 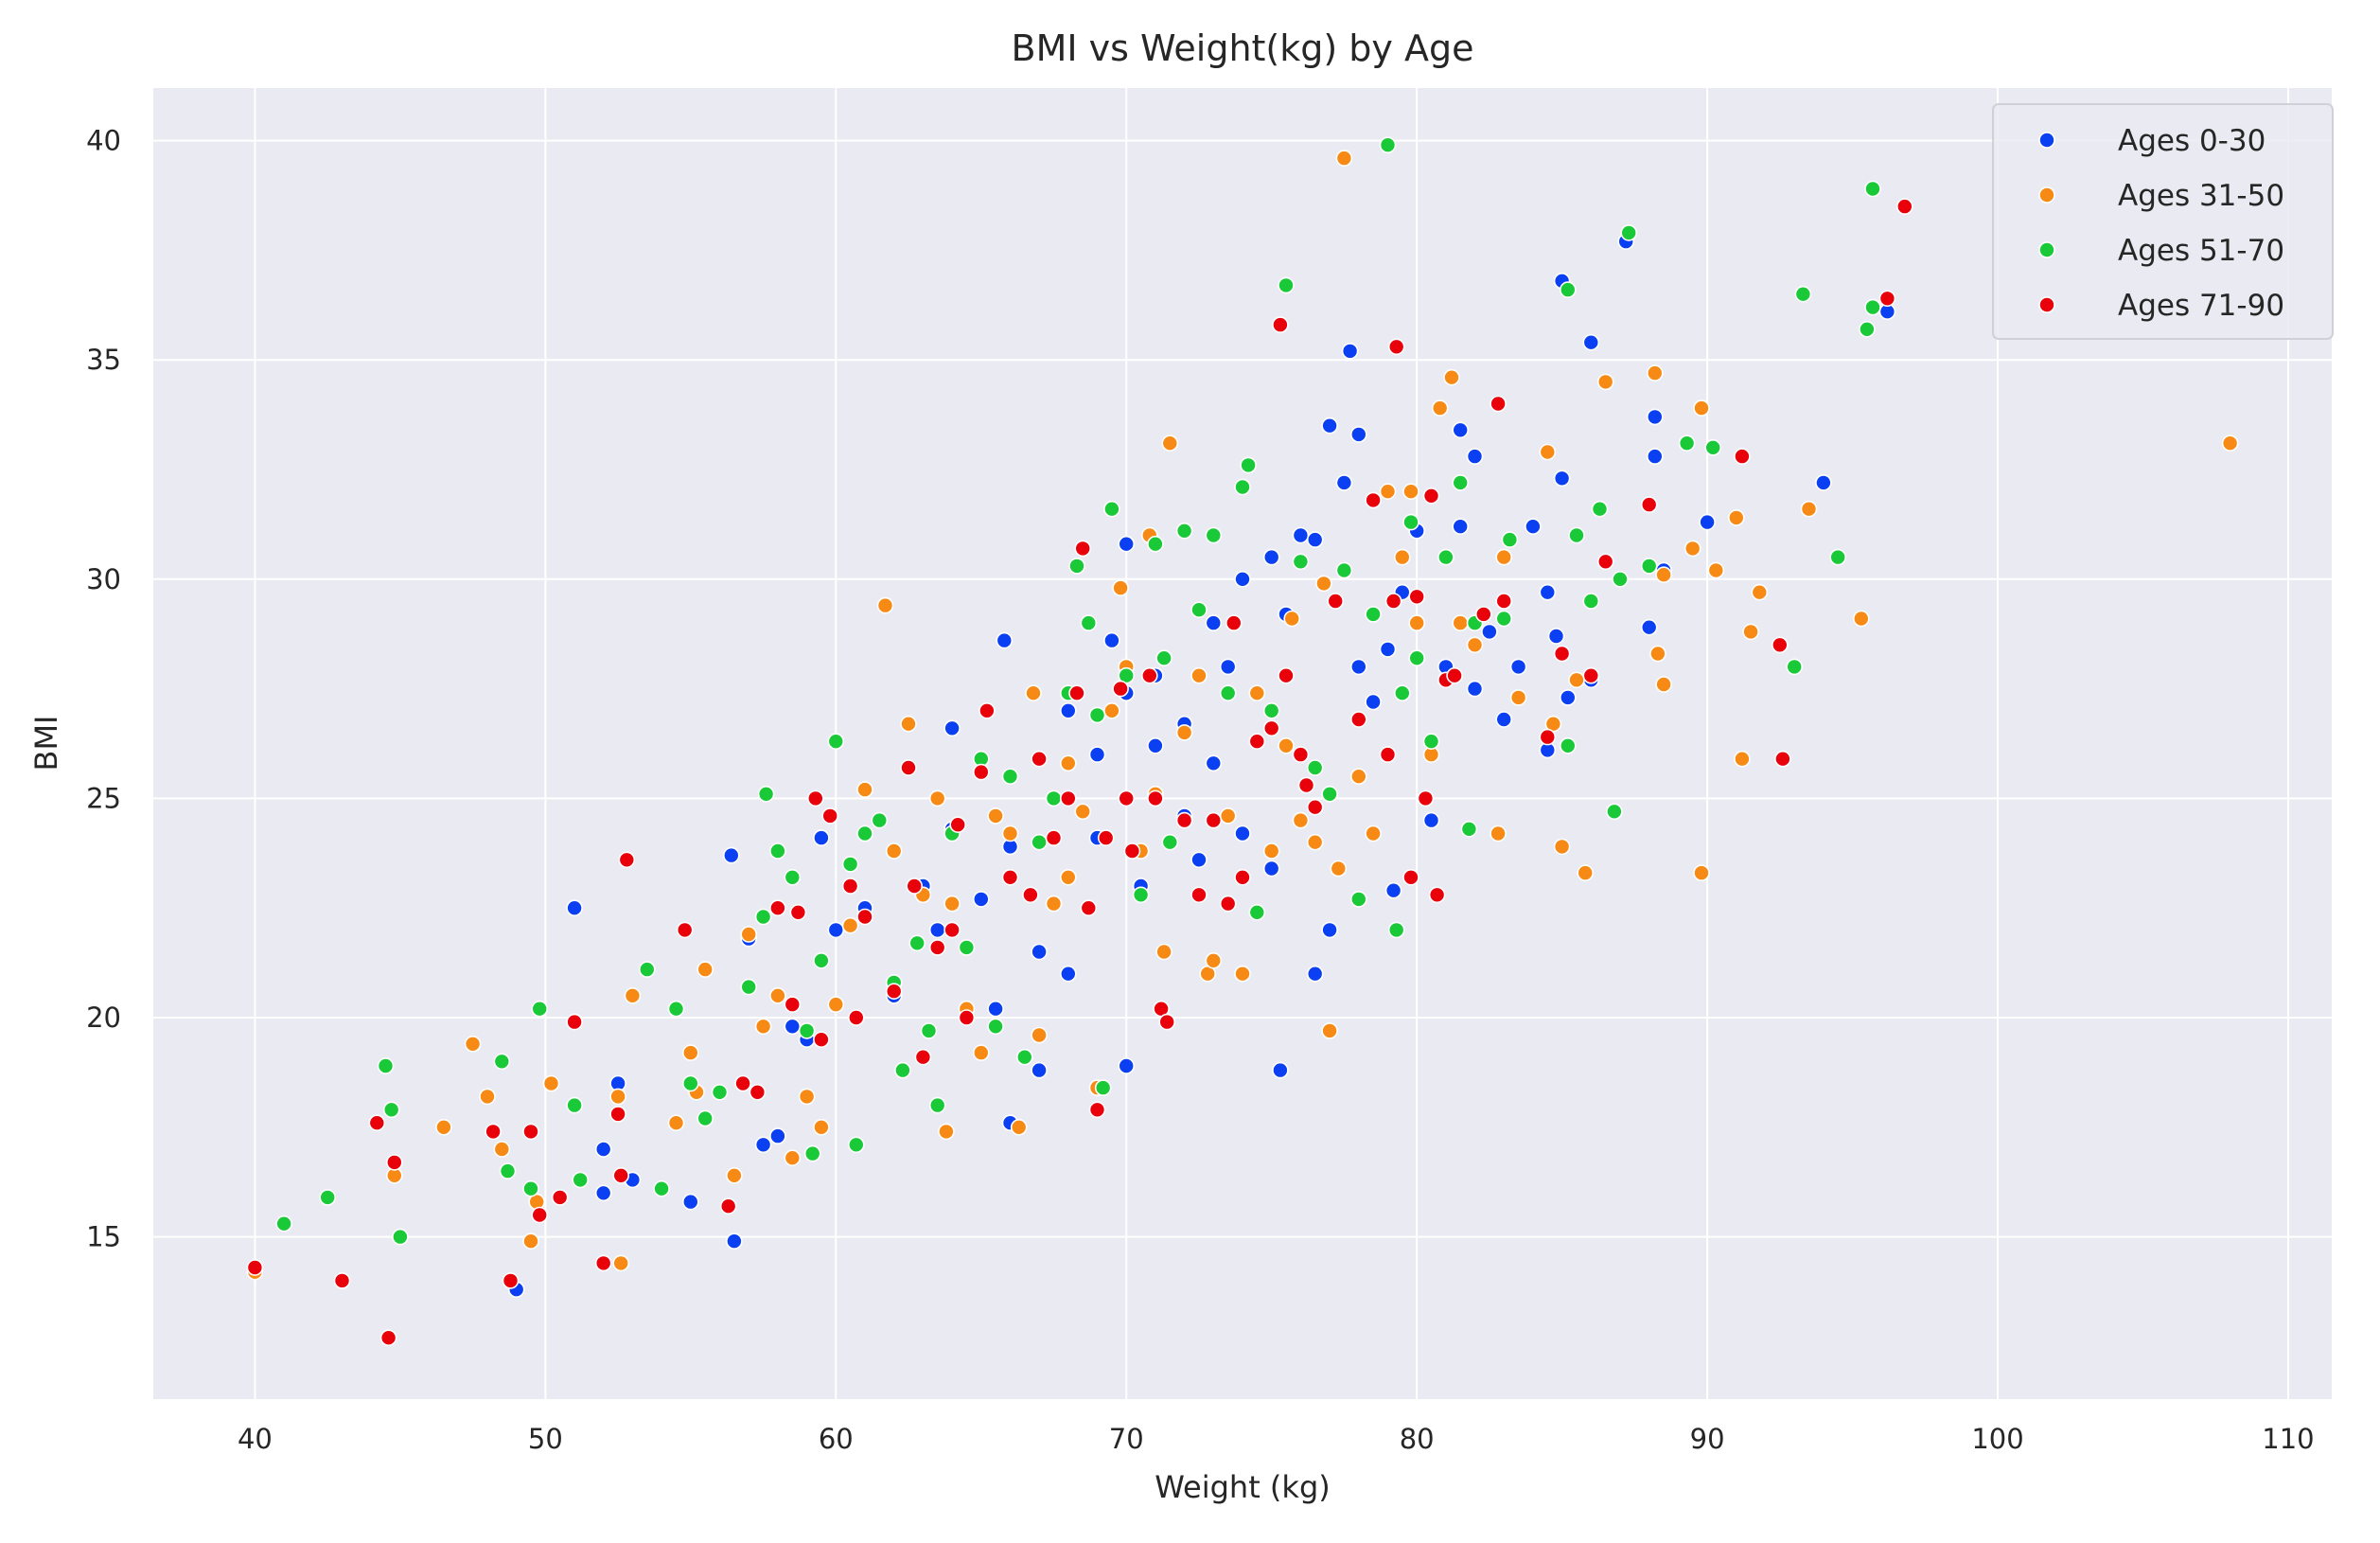 I want to click on x-tick-label: 50, so click(x=545, y=1439).